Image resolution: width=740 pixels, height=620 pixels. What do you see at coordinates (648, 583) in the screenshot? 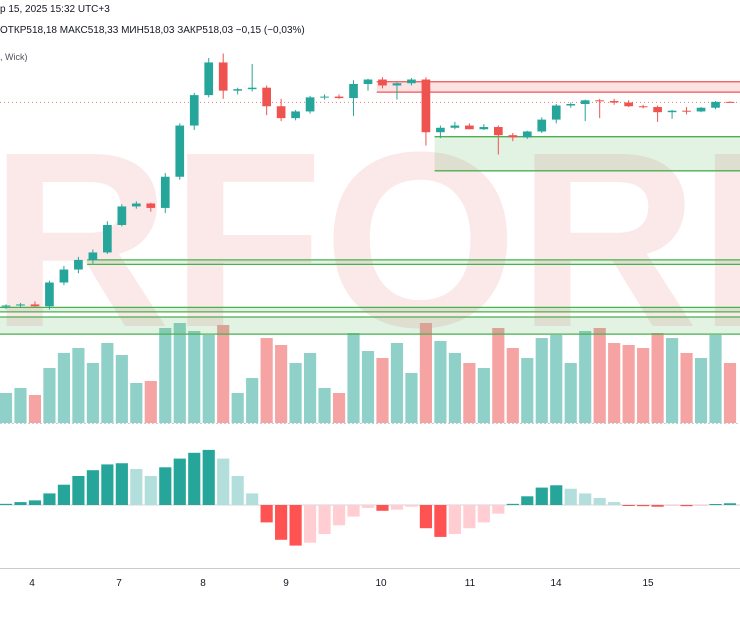
I see `x-tick-label: 15` at bounding box center [648, 583].